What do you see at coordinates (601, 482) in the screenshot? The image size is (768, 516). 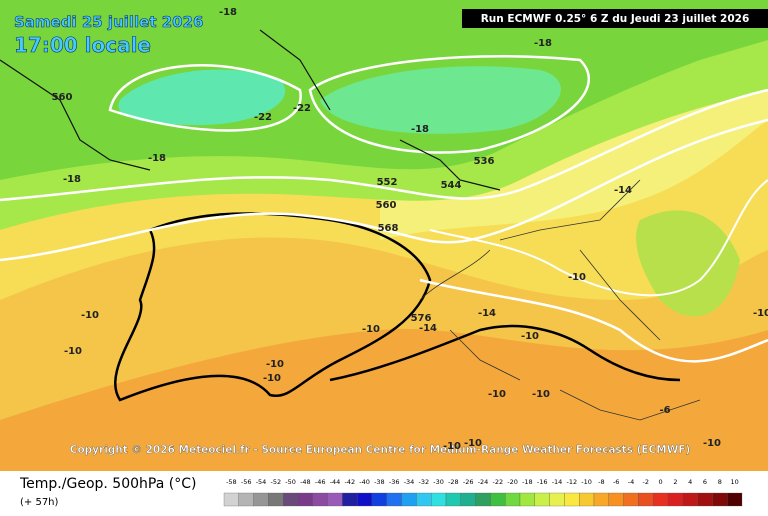 I see `scale-label: -8` at bounding box center [601, 482].